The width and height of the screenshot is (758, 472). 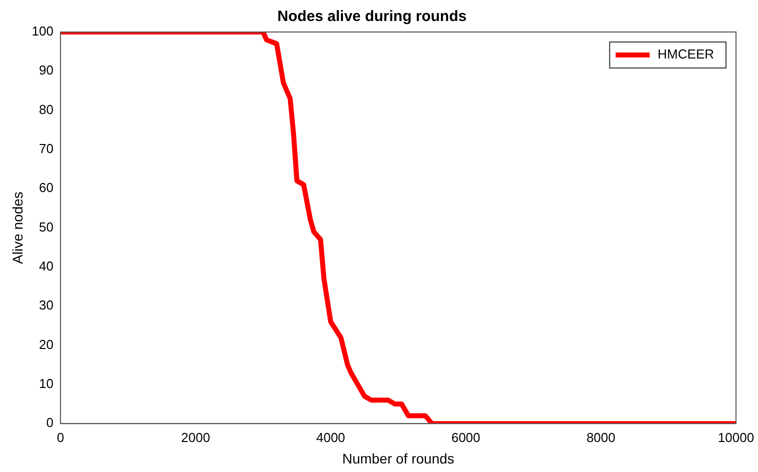 What do you see at coordinates (372, 17) in the screenshot?
I see `chart-title: Nodes alive during rounds` at bounding box center [372, 17].